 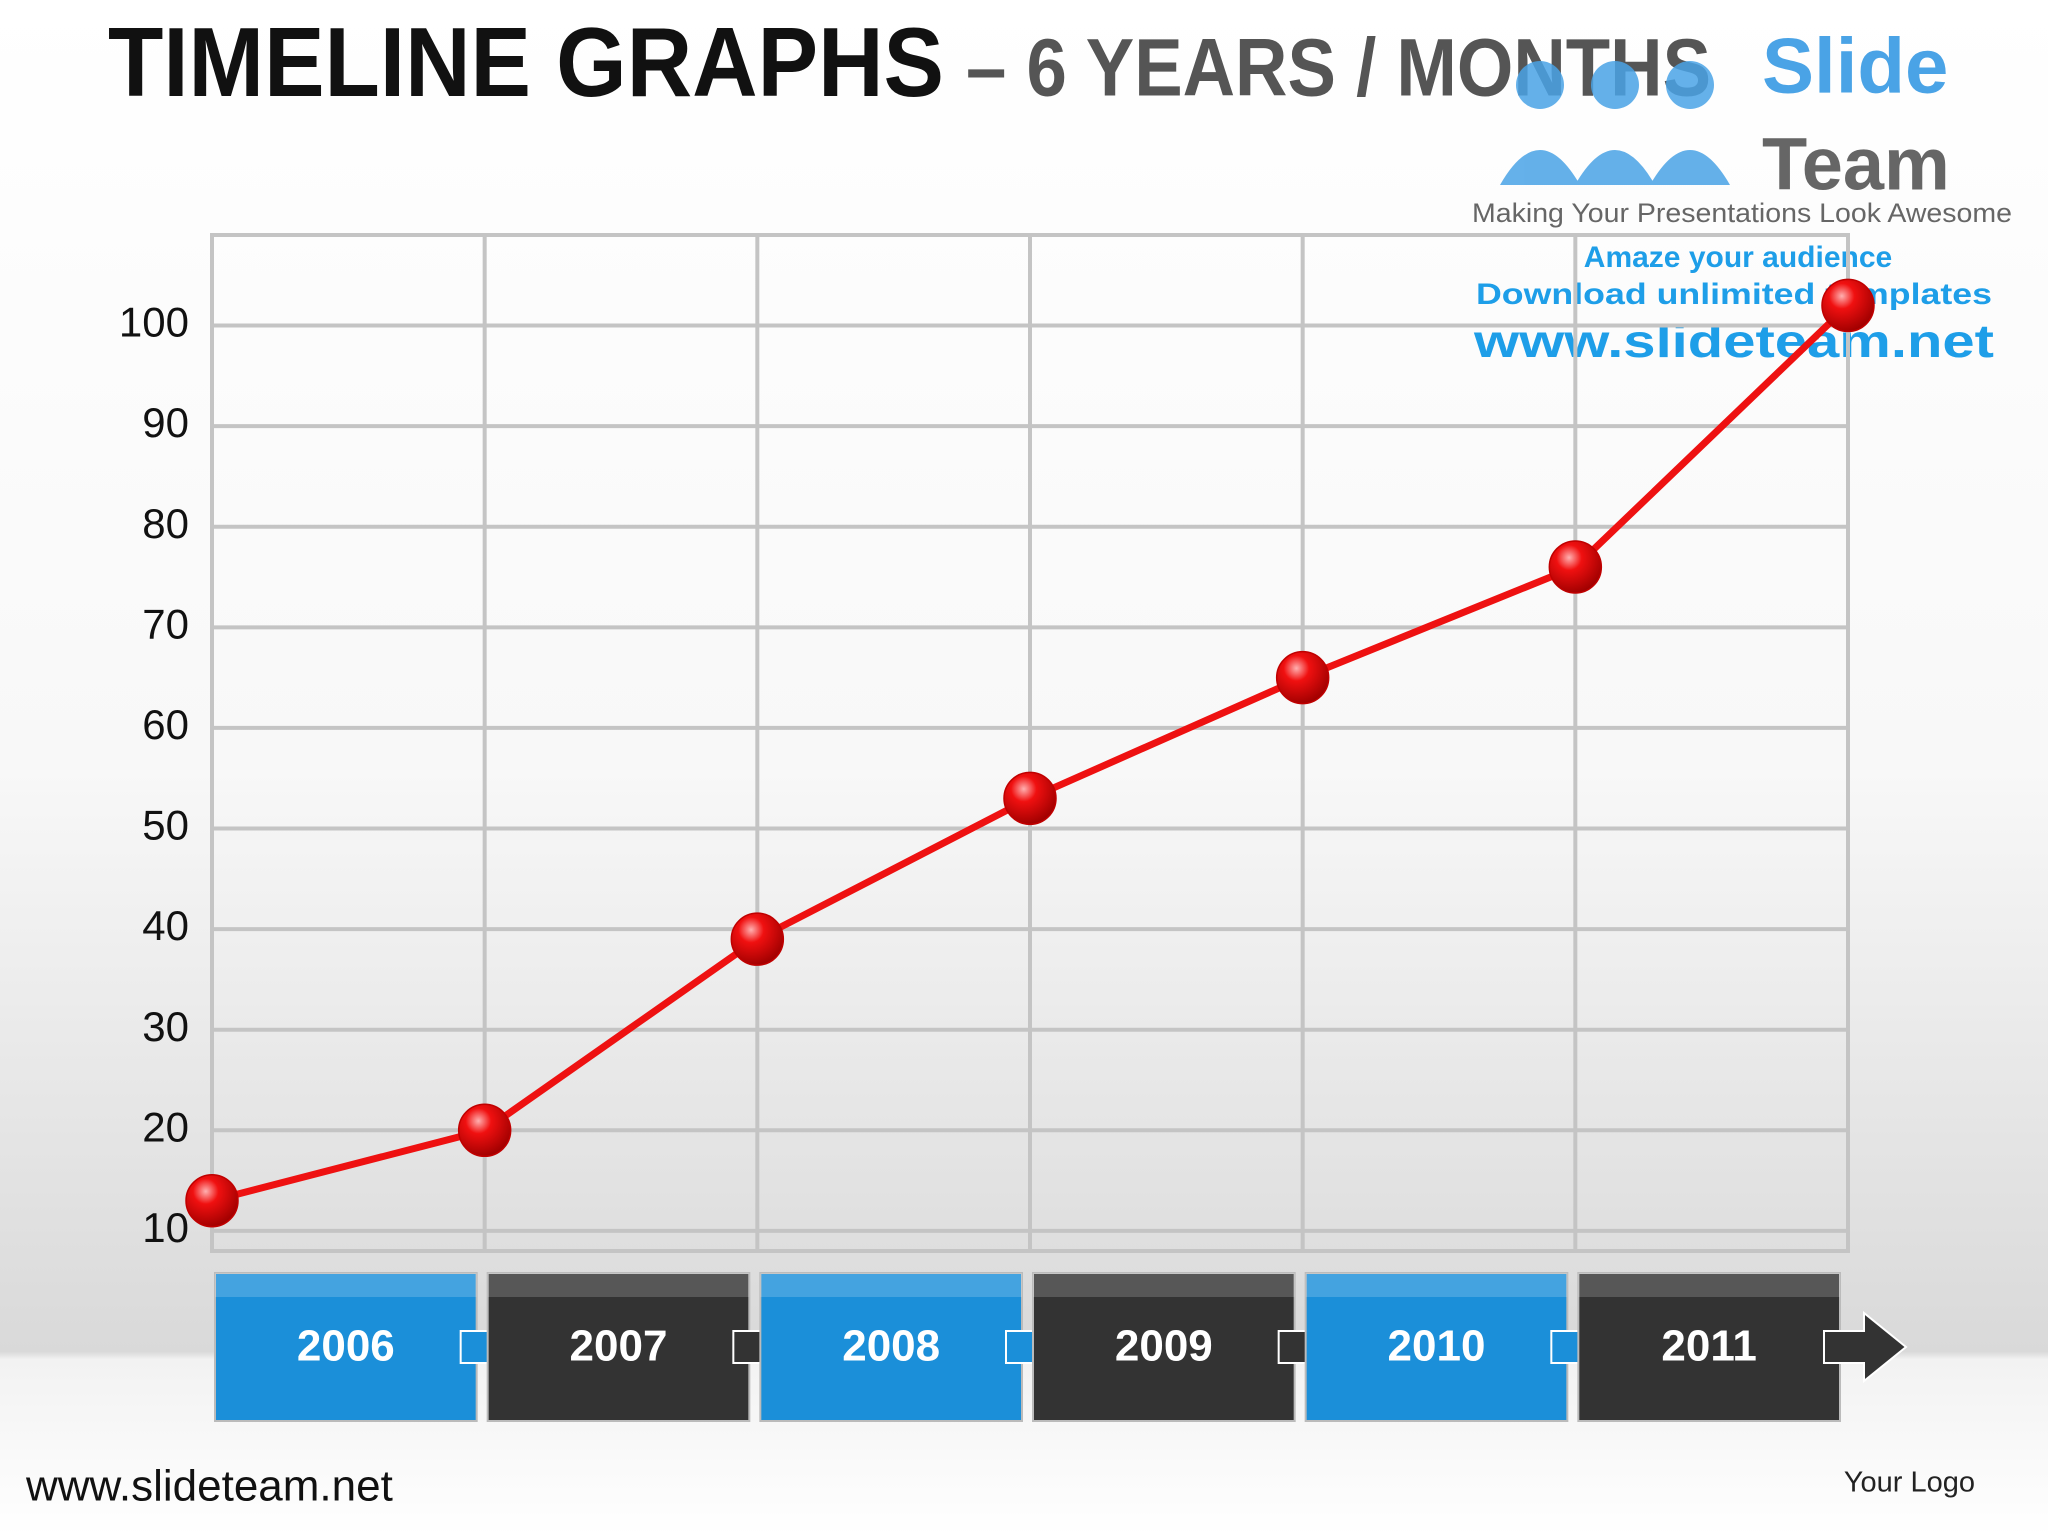 I want to click on chart-title: TIMELINE GRAPHS, so click(x=526, y=62).